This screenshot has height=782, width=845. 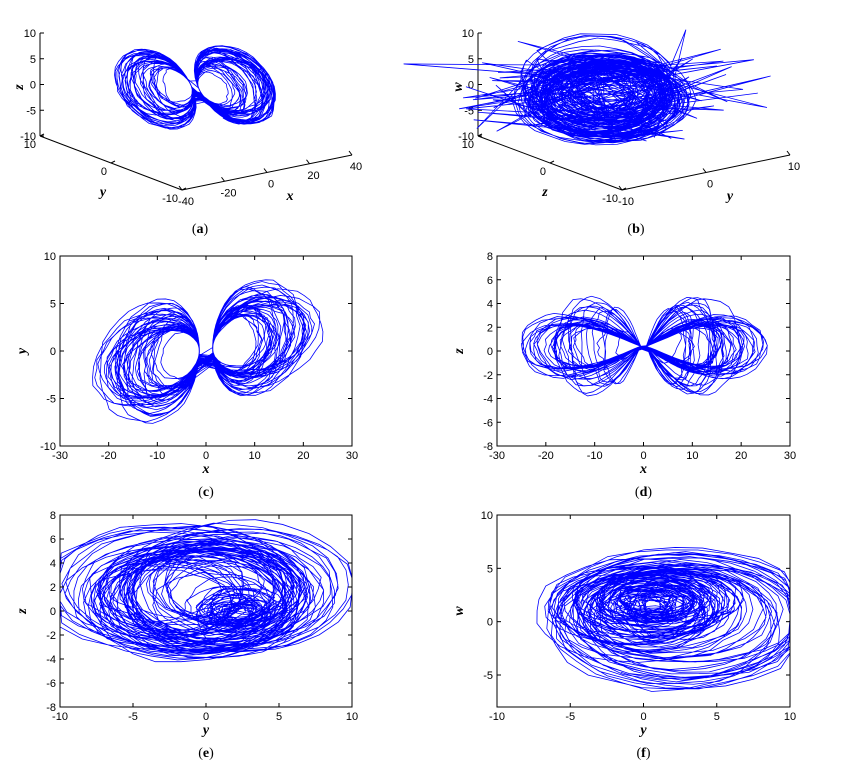 I want to click on panel-label: (a), so click(x=200, y=229).